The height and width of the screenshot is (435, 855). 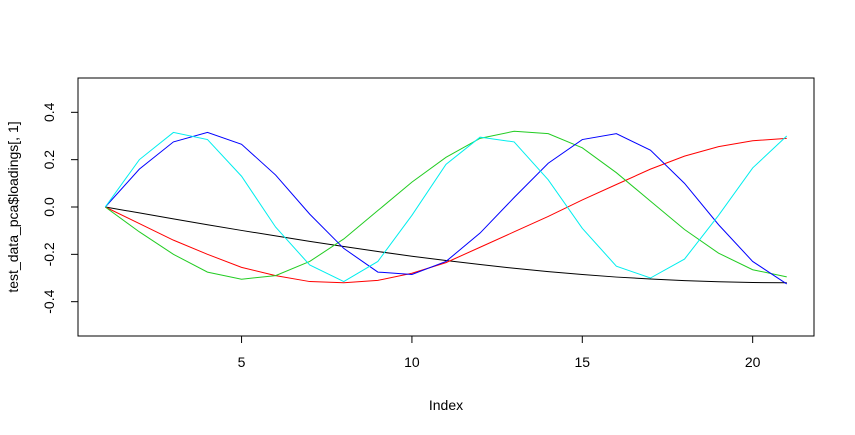 I want to click on x-axis-label: Index, so click(x=446, y=405).